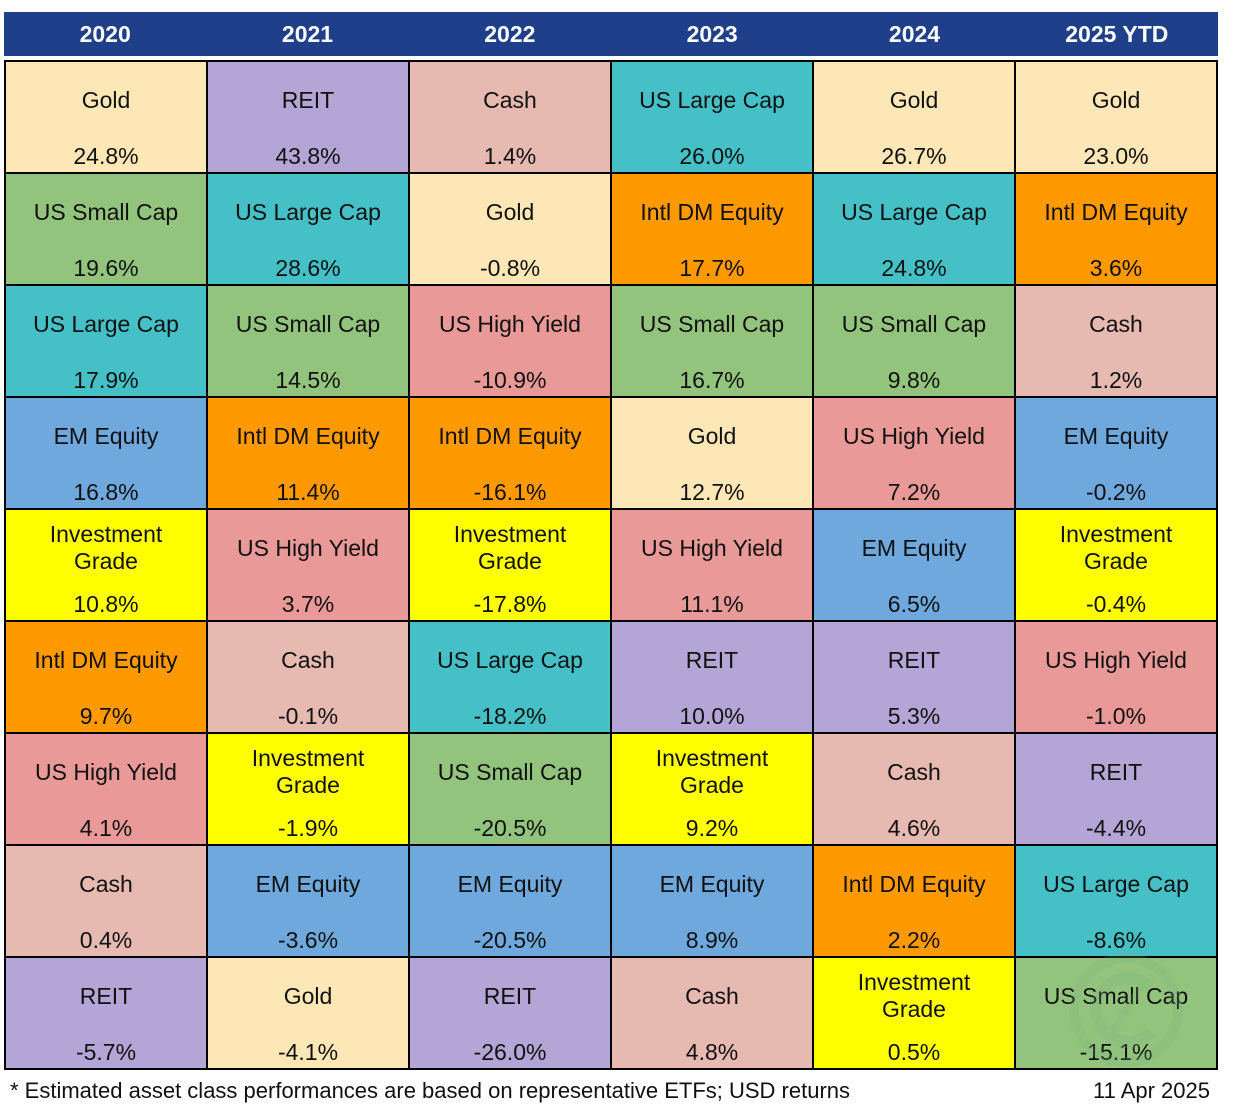  Describe the element at coordinates (712, 940) in the screenshot. I see `return-value: 8.9%` at that location.